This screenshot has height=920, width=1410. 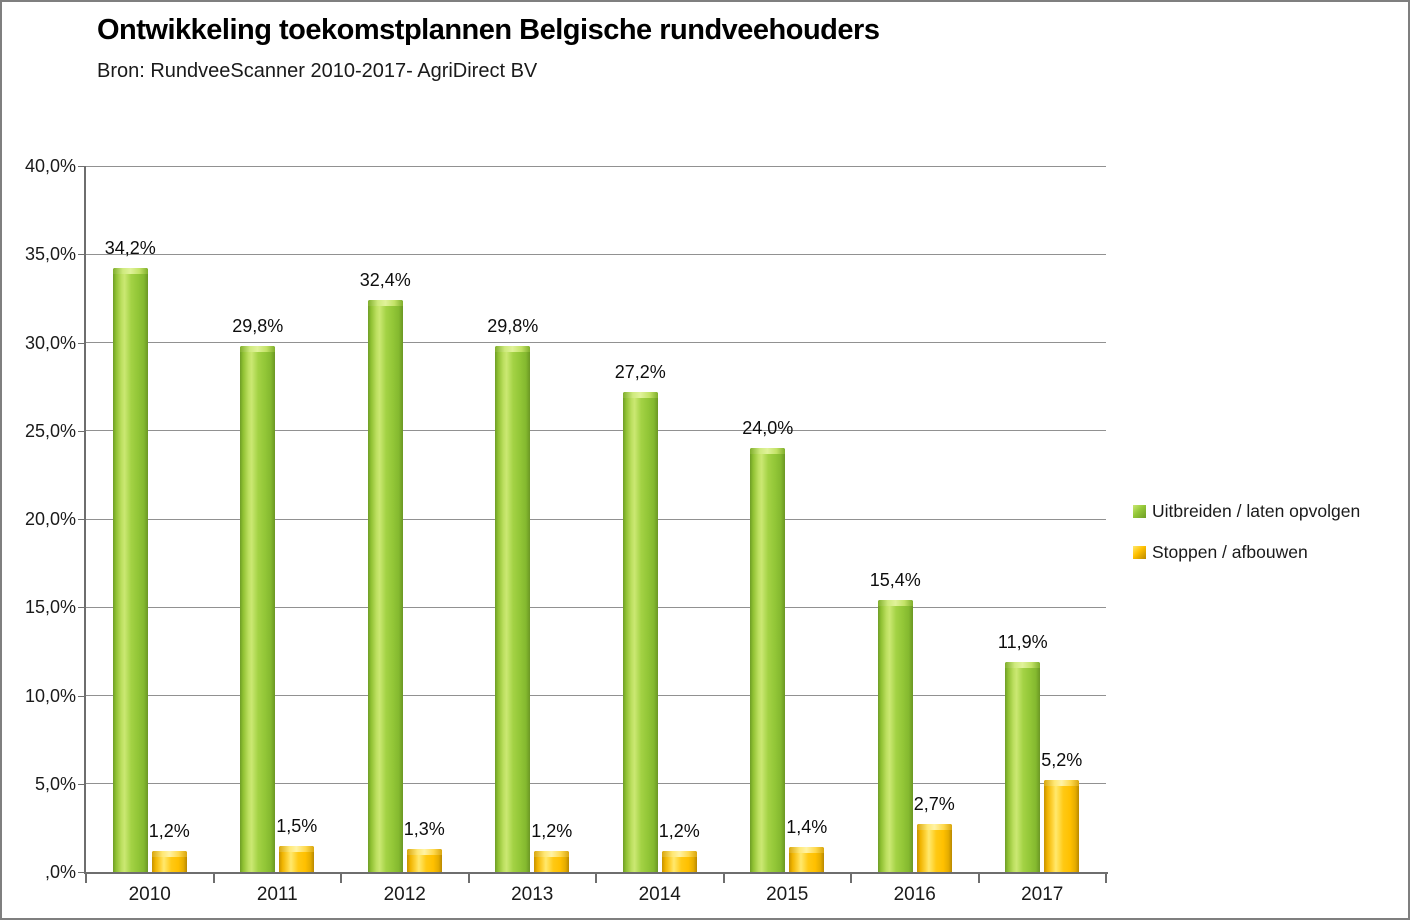 What do you see at coordinates (297, 825) in the screenshot?
I see `data-label-stoppen-2011: 1,5%` at bounding box center [297, 825].